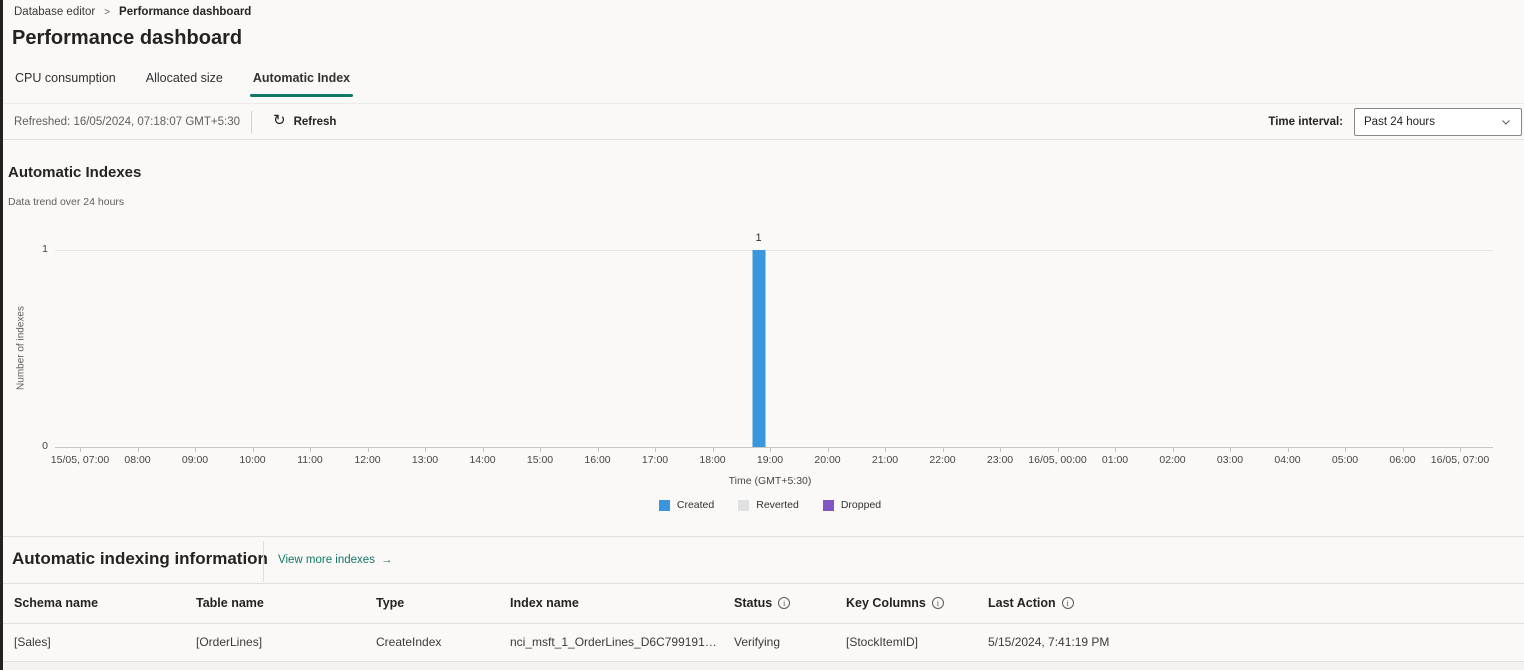 The height and width of the screenshot is (670, 1524). What do you see at coordinates (286, 603) in the screenshot?
I see `column-header-table-name: Table name` at bounding box center [286, 603].